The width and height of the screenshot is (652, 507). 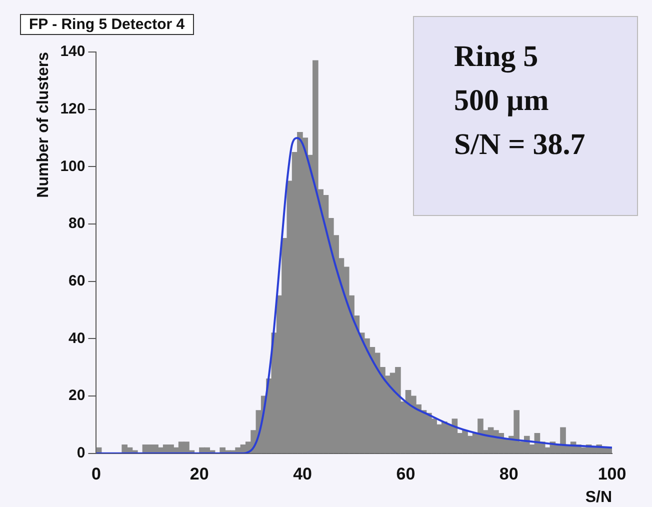 I want to click on x-axis-title: S/N, so click(x=598, y=497).